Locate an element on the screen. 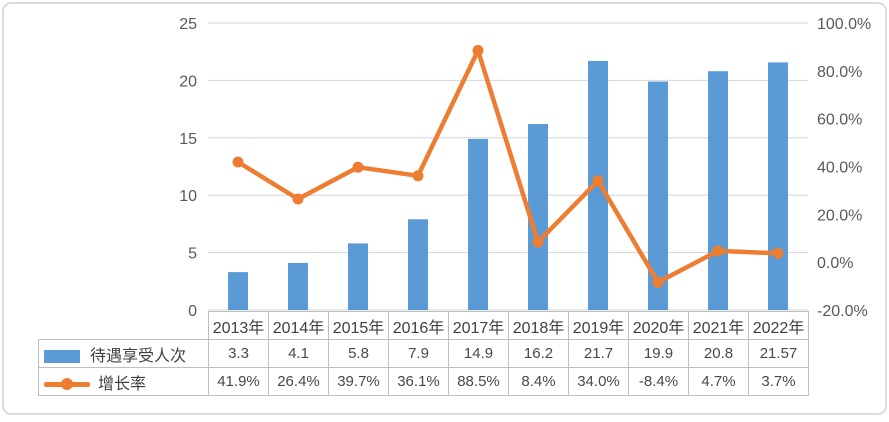 This screenshot has width=889, height=422. table-value-cell: 16.2 is located at coordinates (538, 353).